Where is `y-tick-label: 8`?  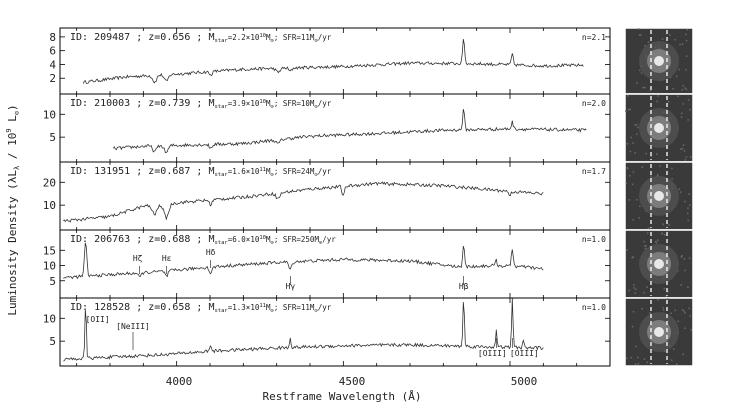 y-tick-label: 8 is located at coordinates (52, 37).